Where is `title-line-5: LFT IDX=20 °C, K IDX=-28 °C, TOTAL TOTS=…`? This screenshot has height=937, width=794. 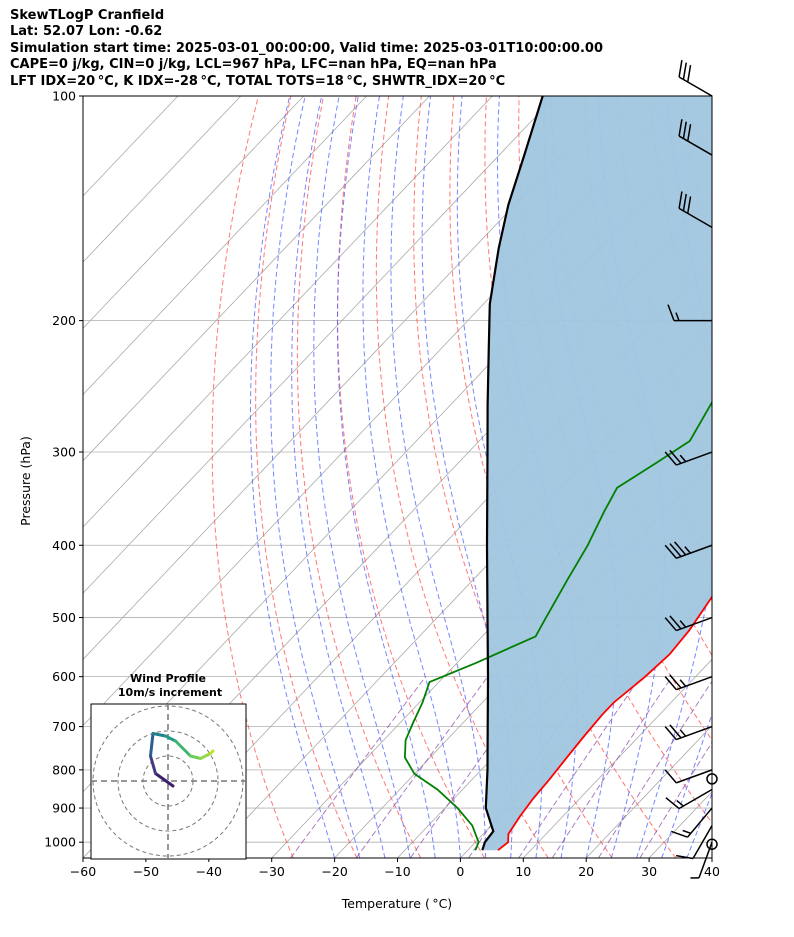 title-line-5: LFT IDX=20 °C, K IDX=-28 °C, TOTAL TOTS=… is located at coordinates (258, 81).